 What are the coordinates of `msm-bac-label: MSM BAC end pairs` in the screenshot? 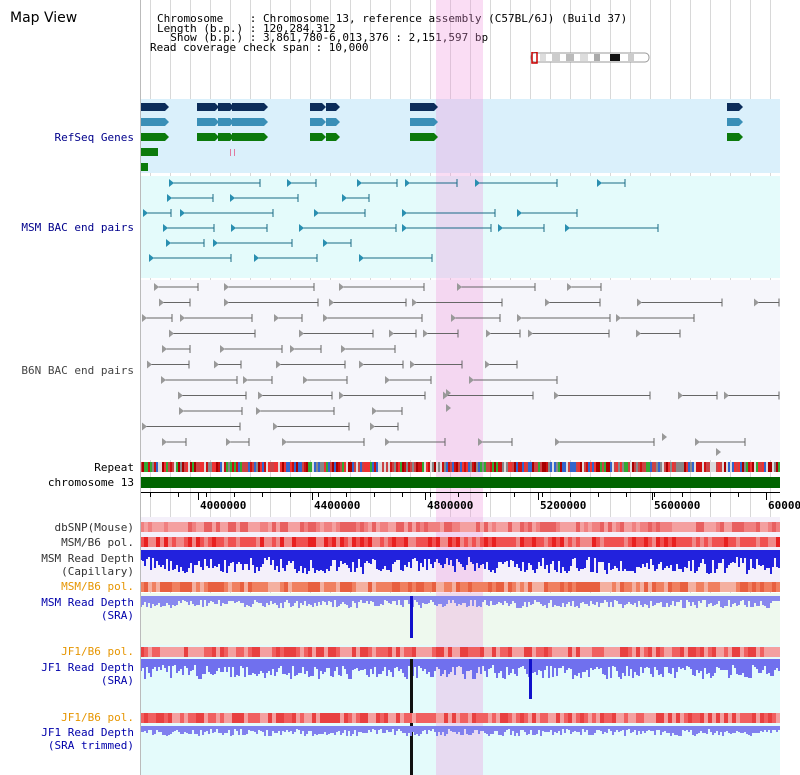 It's located at (77, 227).